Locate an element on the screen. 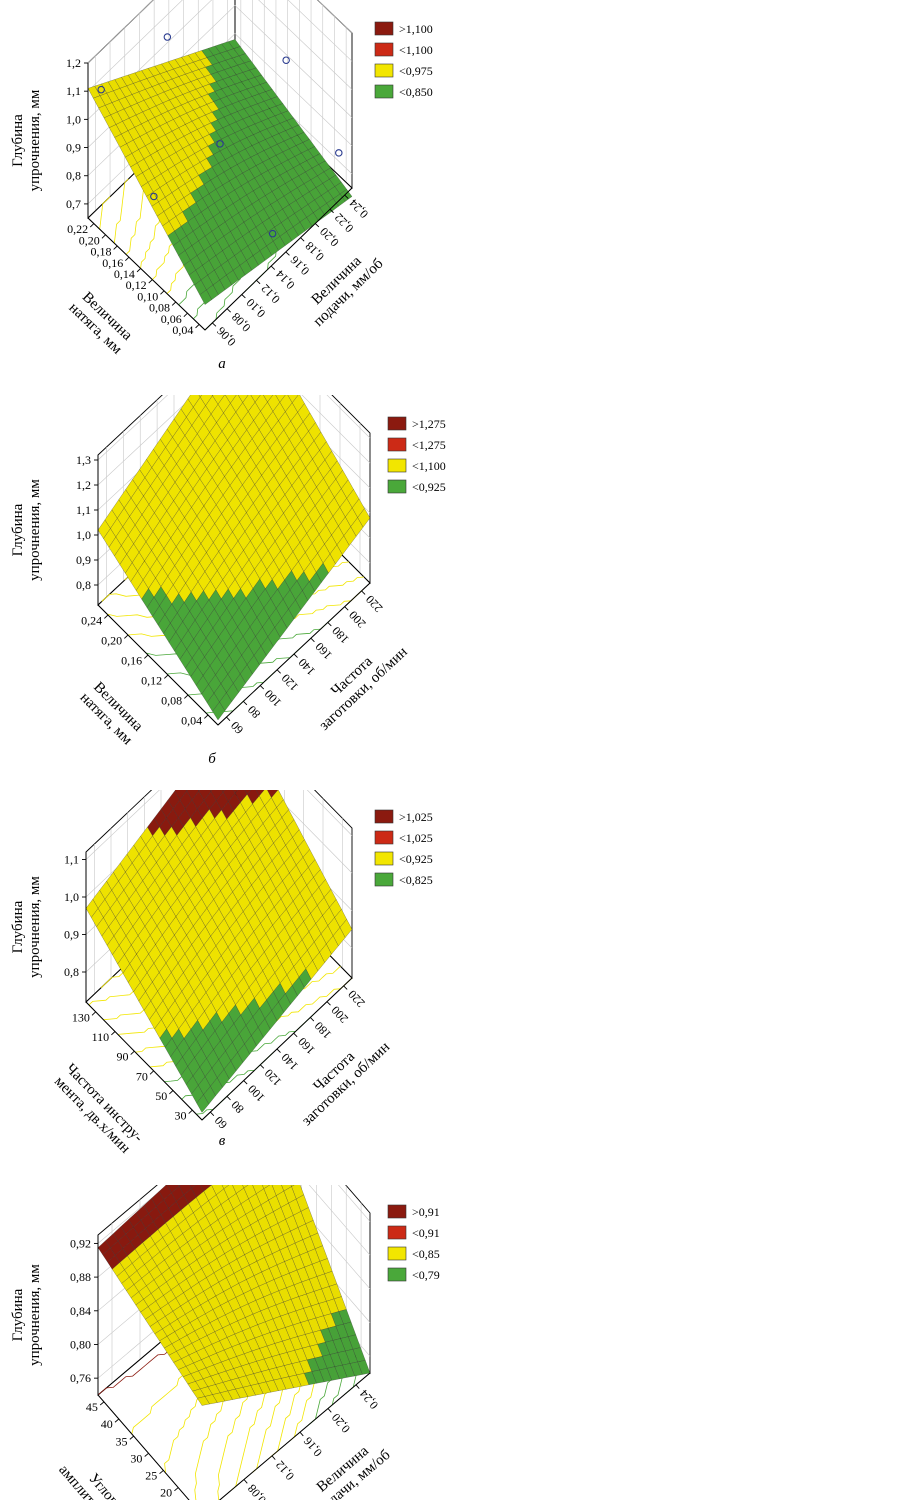 The image size is (919, 1500). x-tick-label-8: 0,22 is located at coordinates (344, 223).